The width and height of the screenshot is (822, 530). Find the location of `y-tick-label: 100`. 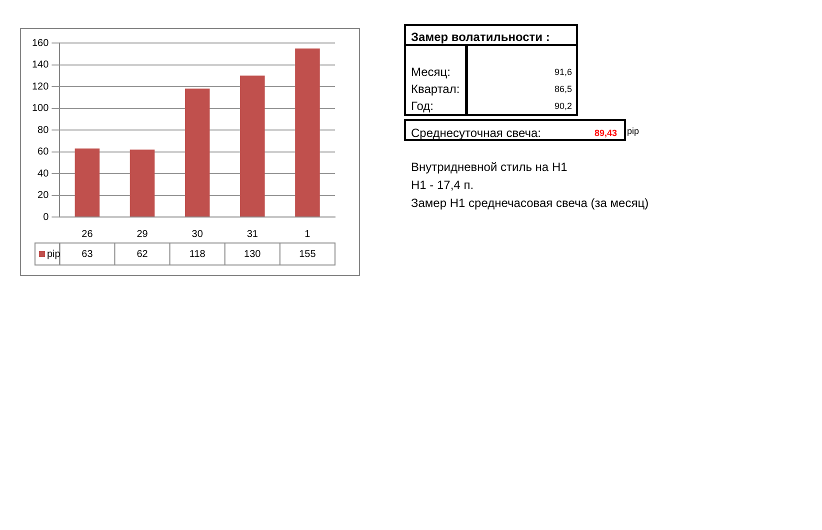

y-tick-label: 100 is located at coordinates (41, 108).